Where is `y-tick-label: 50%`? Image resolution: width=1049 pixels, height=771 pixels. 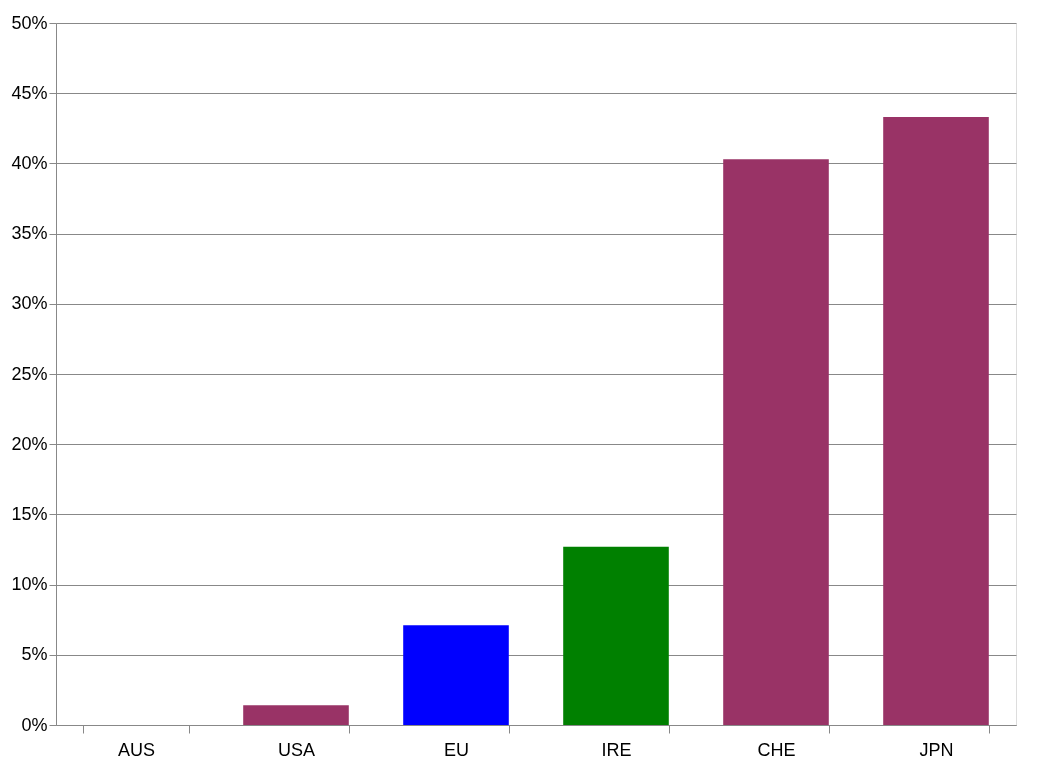 y-tick-label: 50% is located at coordinates (29, 22).